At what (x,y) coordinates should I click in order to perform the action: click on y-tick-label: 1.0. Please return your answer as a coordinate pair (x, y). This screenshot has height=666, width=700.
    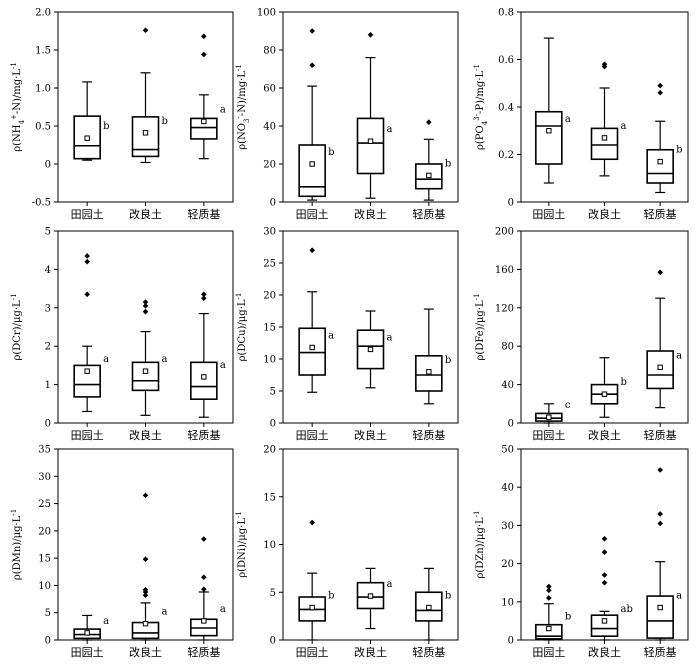
    Looking at the image, I should click on (43, 89).